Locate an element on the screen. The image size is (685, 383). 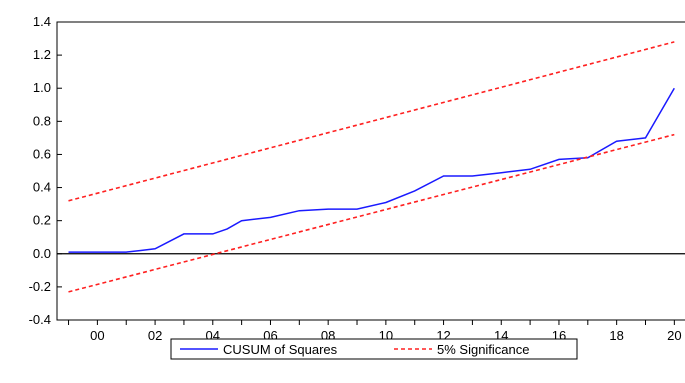
y-tick-label: 1.0 is located at coordinates (42, 87).